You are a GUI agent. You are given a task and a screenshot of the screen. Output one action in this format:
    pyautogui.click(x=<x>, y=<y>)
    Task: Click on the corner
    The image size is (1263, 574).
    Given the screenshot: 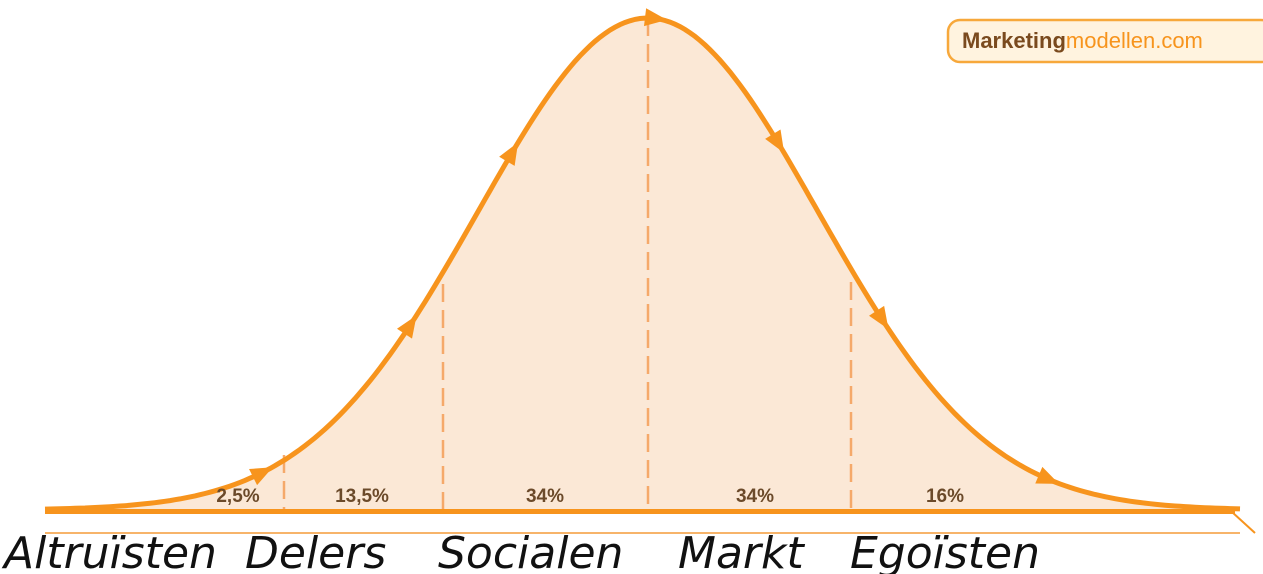 What is the action you would take?
    pyautogui.click(x=1243, y=522)
    